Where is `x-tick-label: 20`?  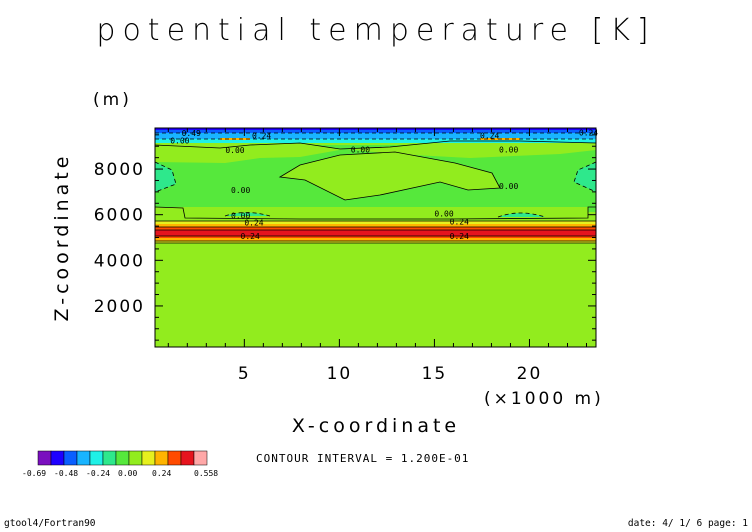
x-tick-label: 20 is located at coordinates (530, 374).